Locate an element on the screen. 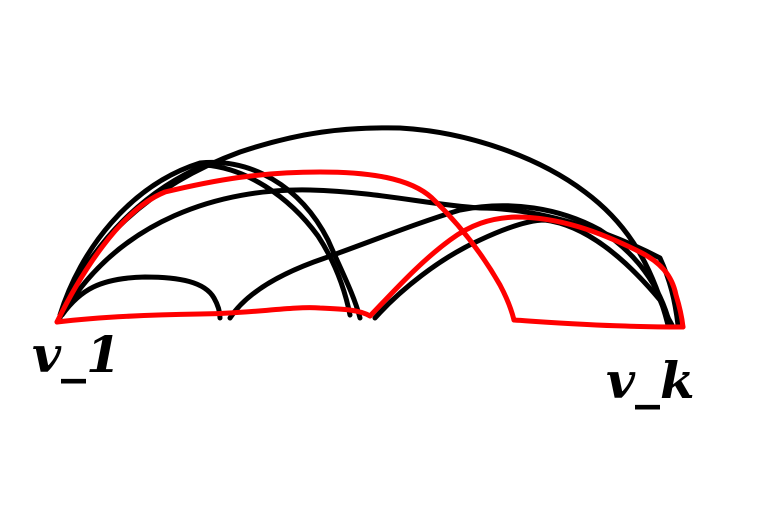 The height and width of the screenshot is (512, 780). path-segment-bottom is located at coordinates (213, 315).